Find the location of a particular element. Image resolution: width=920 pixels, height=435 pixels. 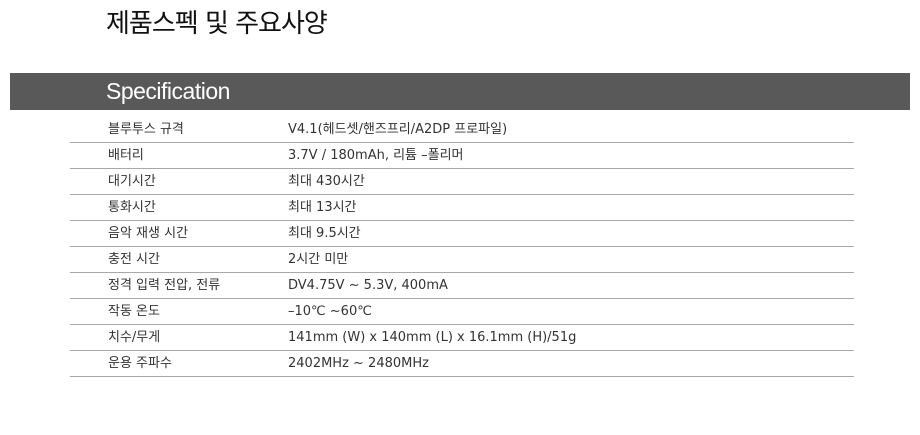

spec-row-rated-input: 정격 입력 전압, 전류 DV4.75V ~ 5.3V, 400mA is located at coordinates (462, 286).